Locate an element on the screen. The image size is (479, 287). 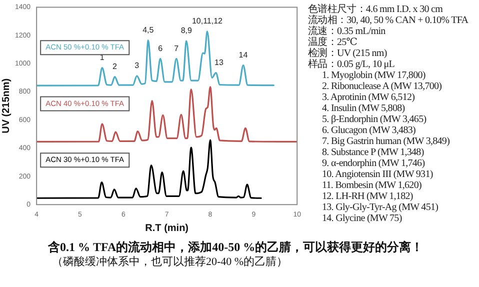
annotation: 10,11,12 is located at coordinates (208, 21).